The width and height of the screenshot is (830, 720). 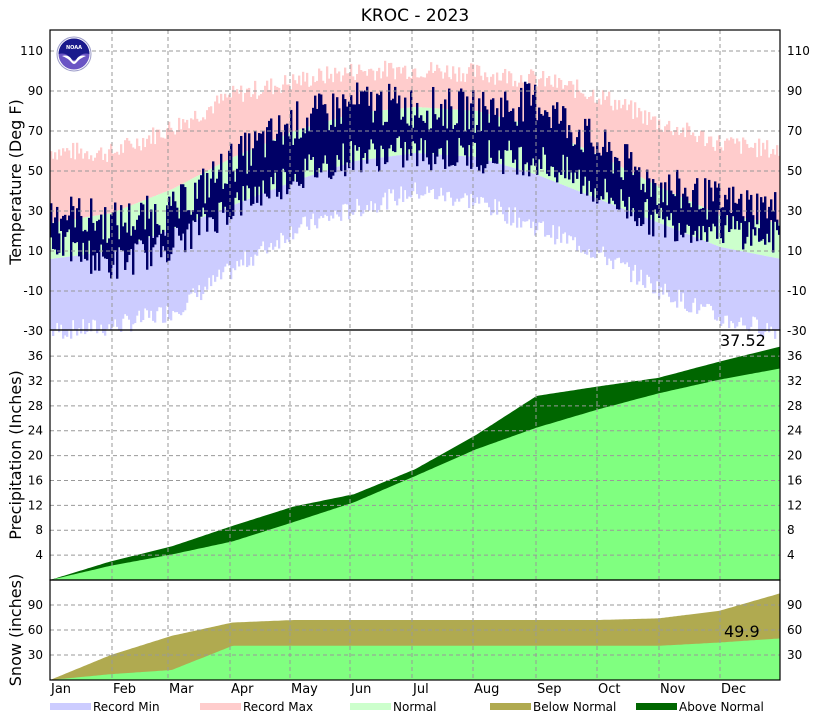 What do you see at coordinates (33, 291) in the screenshot?
I see `temp-tick-left: -10` at bounding box center [33, 291].